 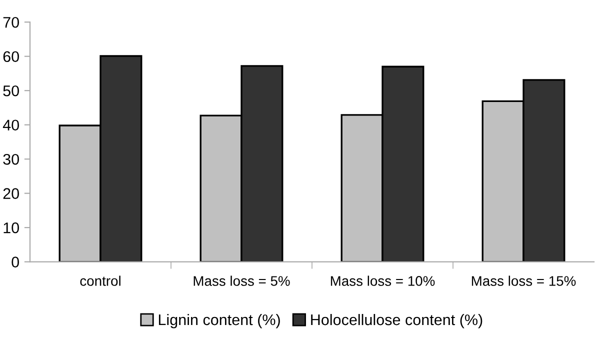 I want to click on y-tick-label: 50, so click(x=11, y=90).